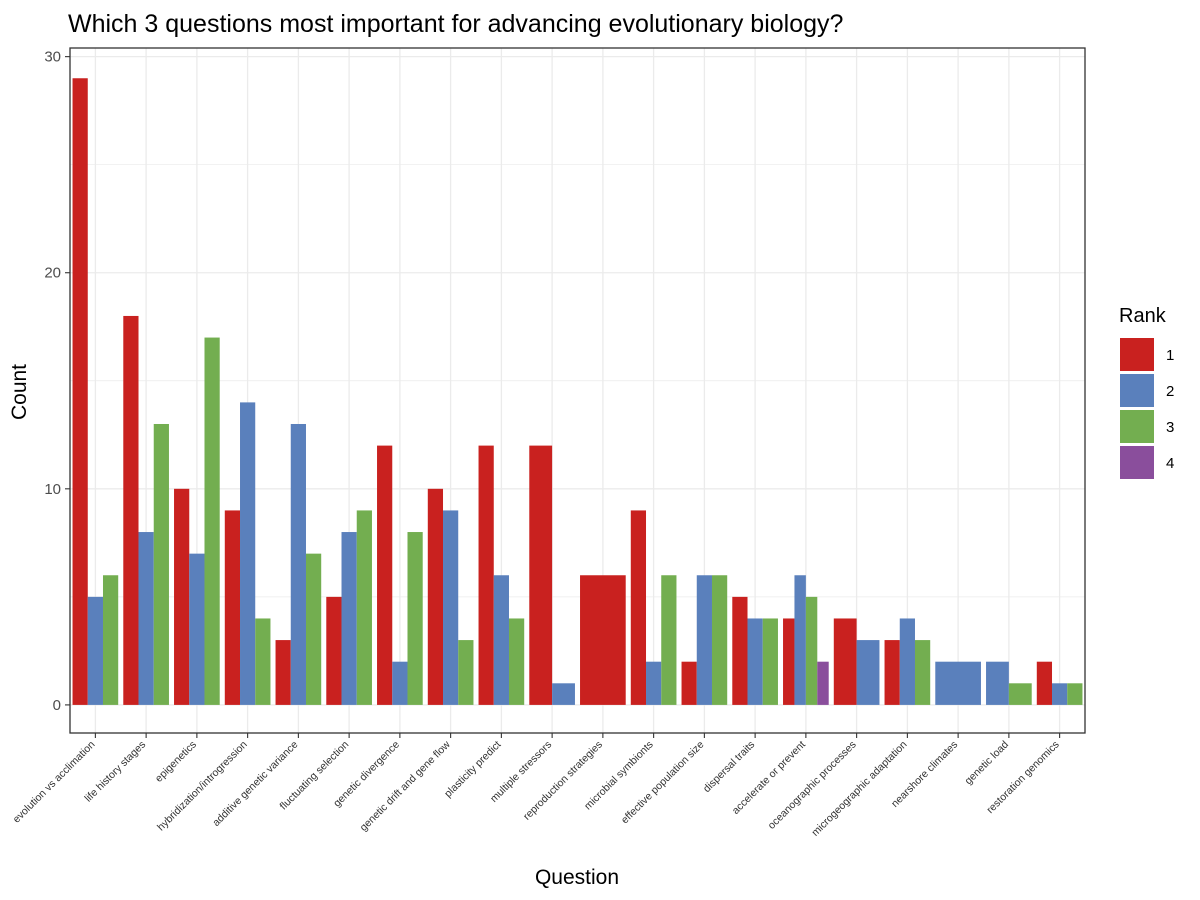  I want to click on legend-title: Rank, so click(1143, 316).